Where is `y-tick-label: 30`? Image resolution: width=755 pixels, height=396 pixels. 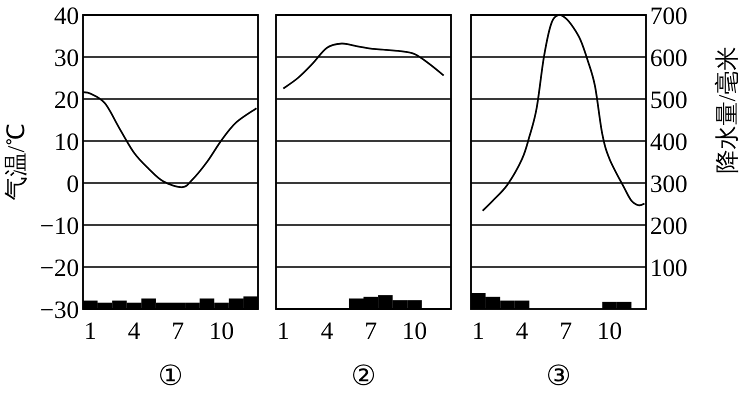
y-tick-label: 30 is located at coordinates (66, 58).